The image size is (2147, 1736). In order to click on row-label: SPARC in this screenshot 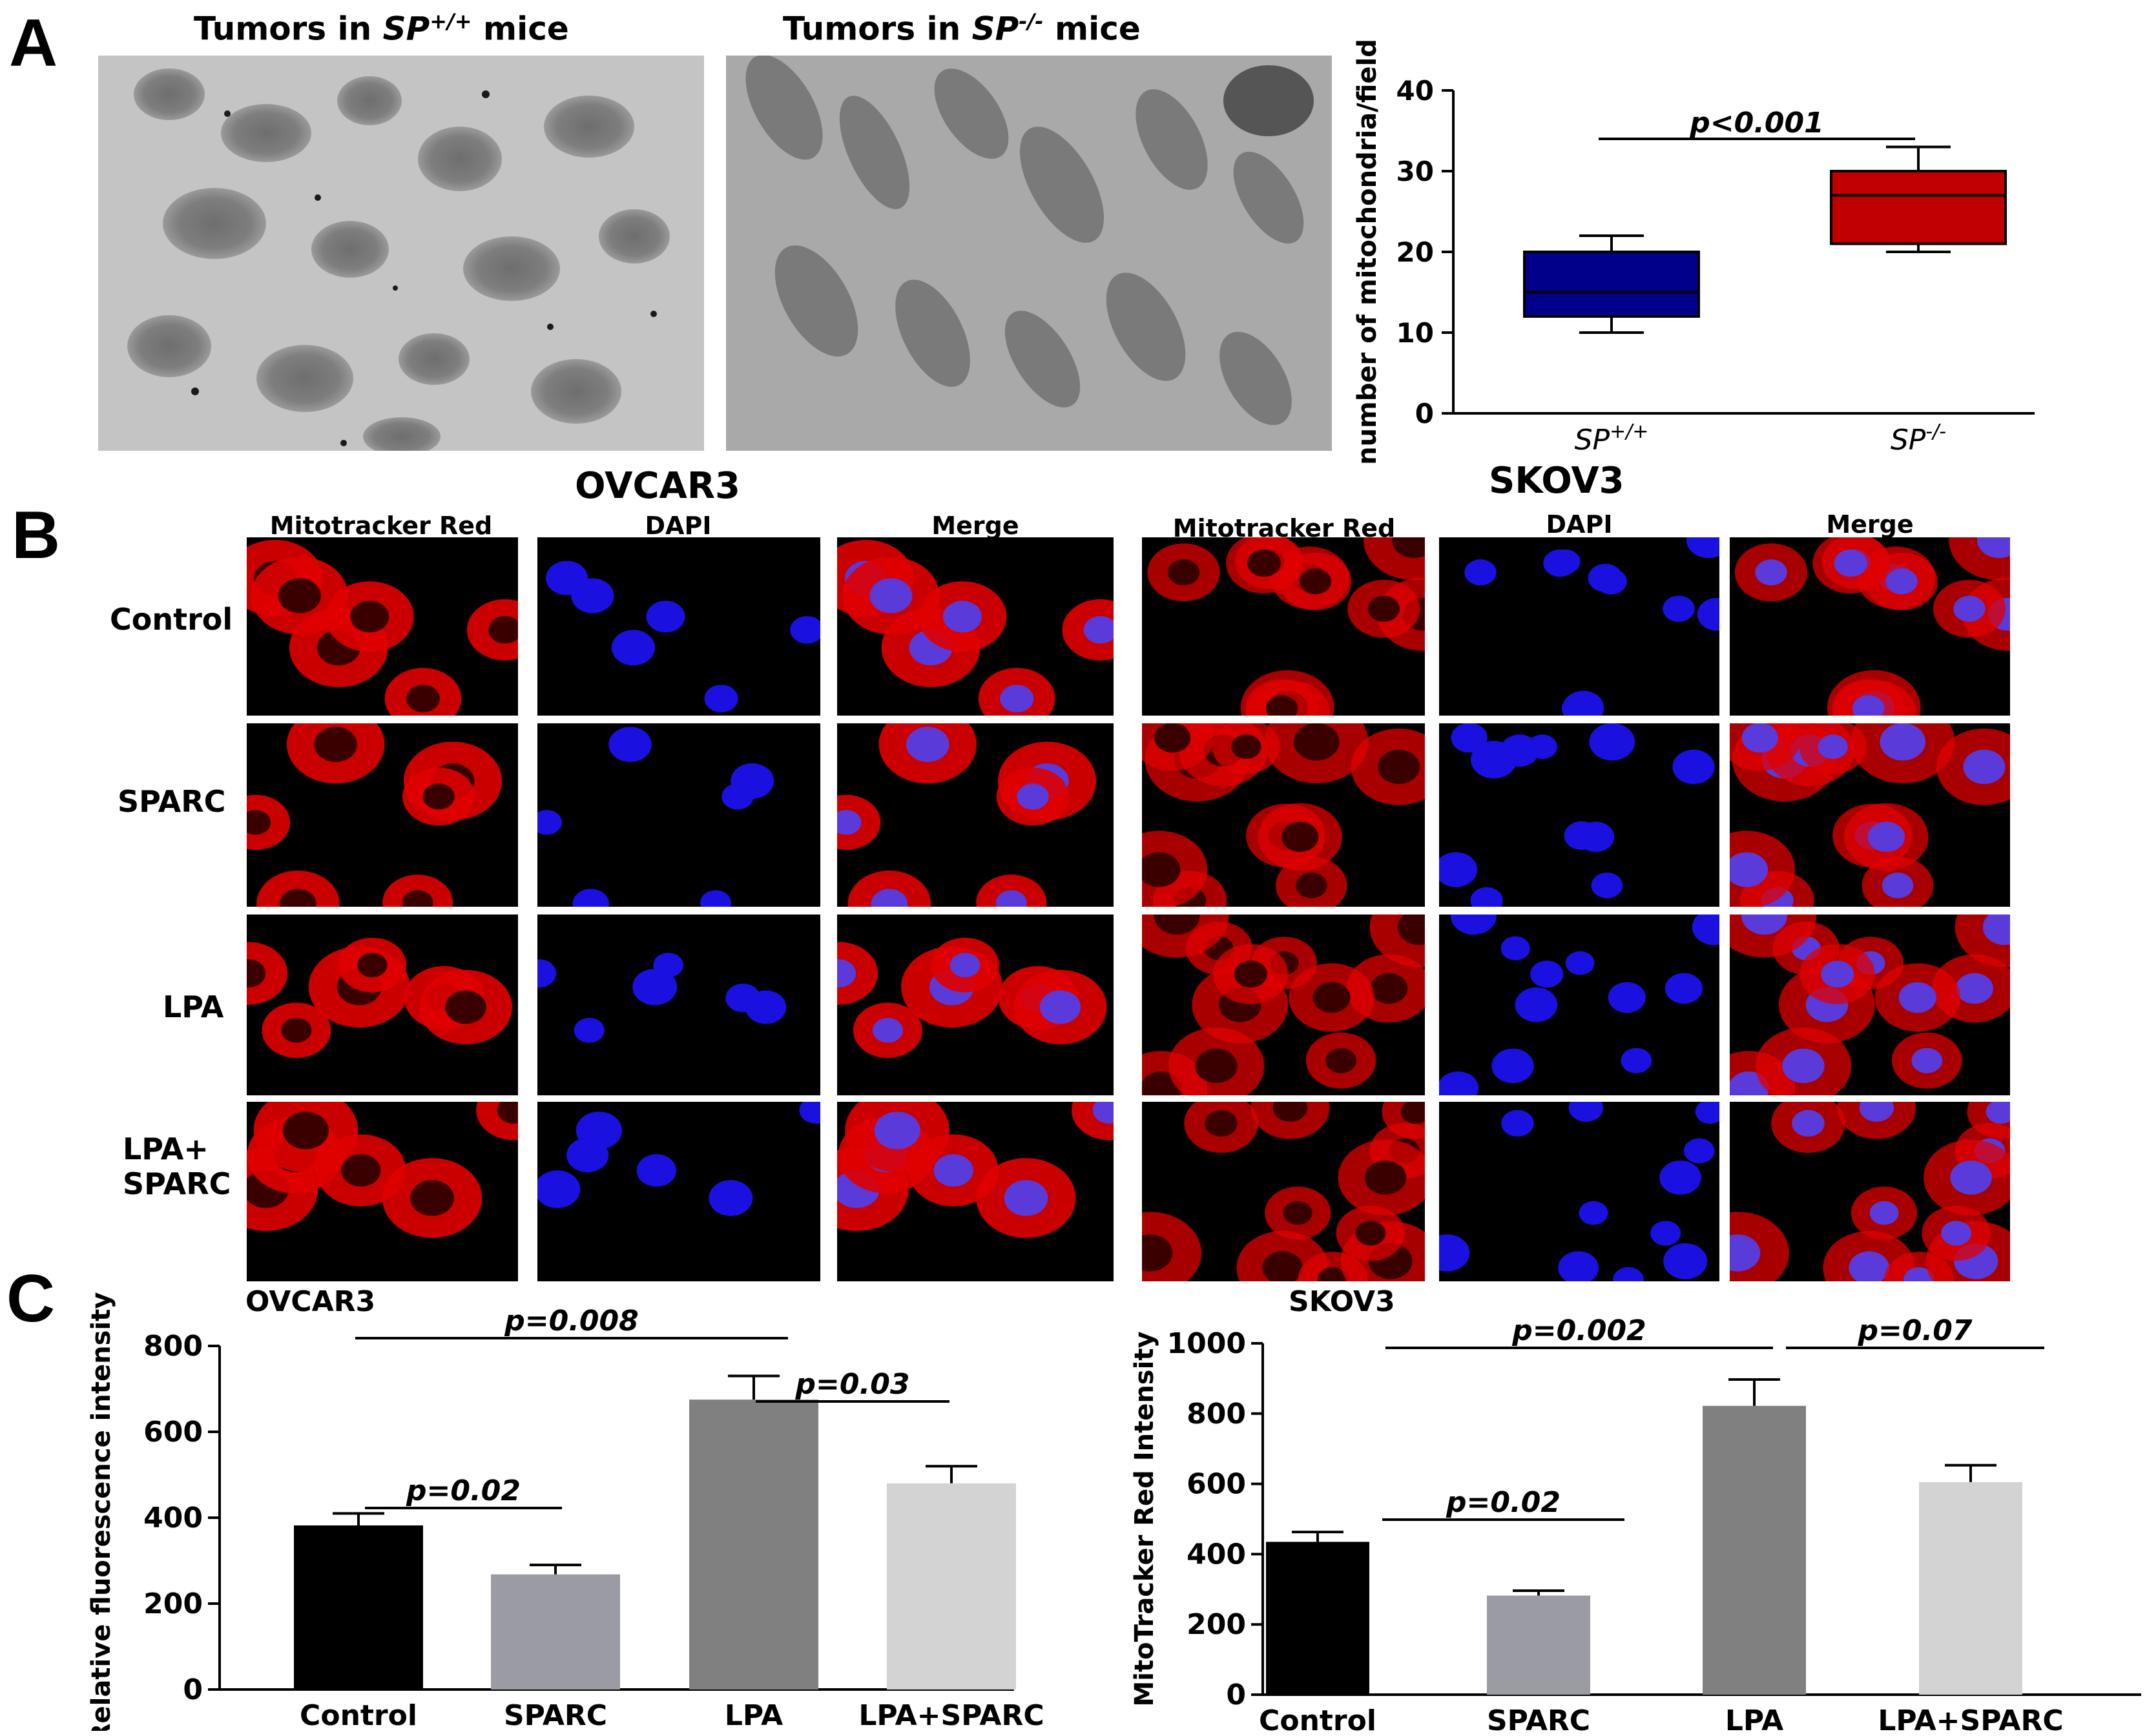, I will do `click(172, 801)`.